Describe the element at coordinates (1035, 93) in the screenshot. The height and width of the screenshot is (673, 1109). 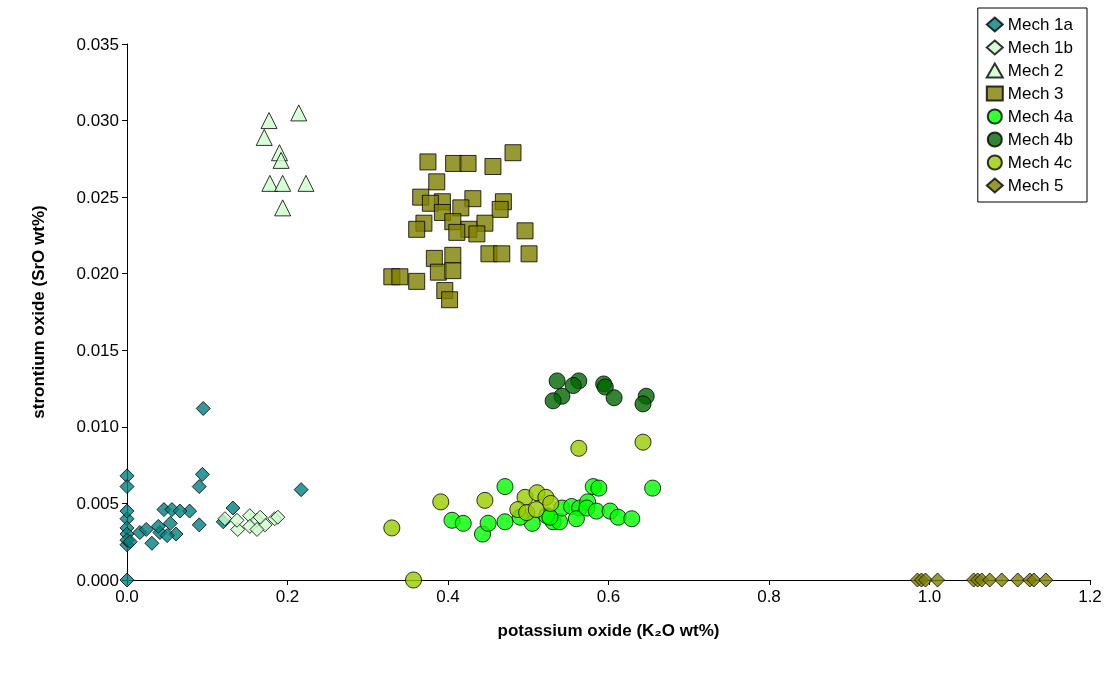
I see `legend-label: Mech 3` at that location.